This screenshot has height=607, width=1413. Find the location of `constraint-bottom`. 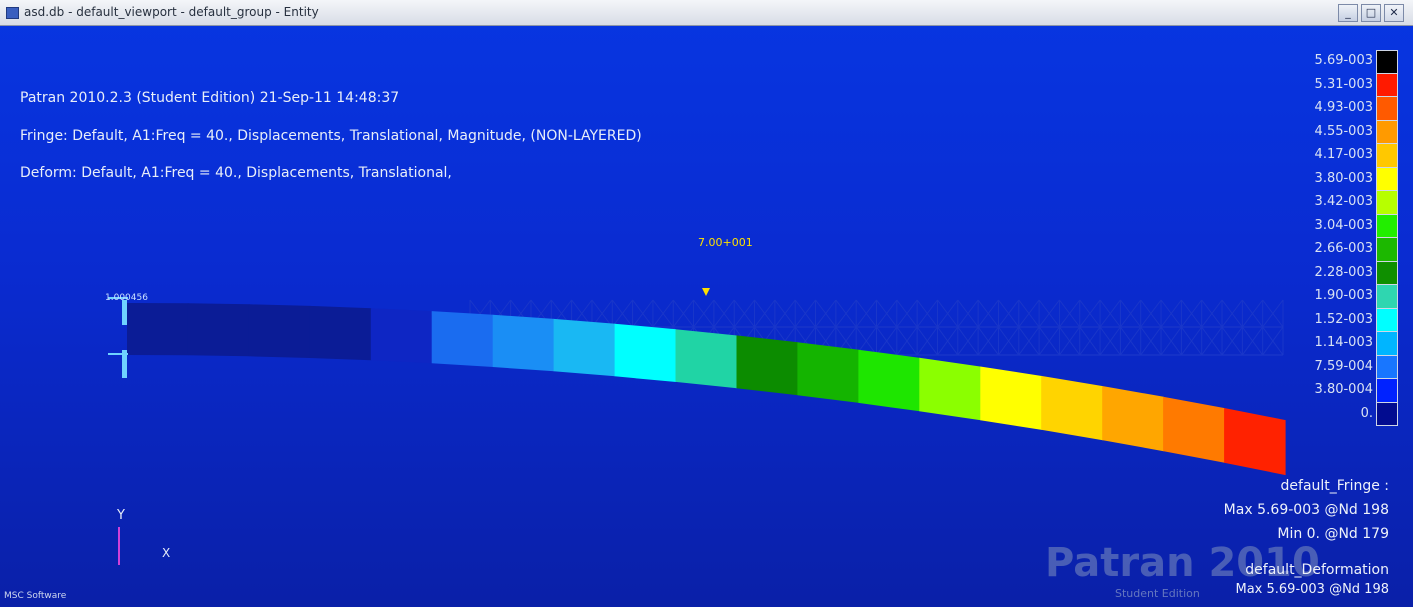

constraint-bottom is located at coordinates (124, 364).